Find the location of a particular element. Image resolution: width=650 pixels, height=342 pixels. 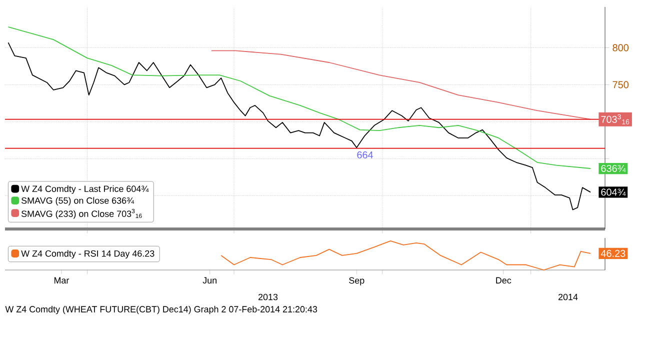

annotation: 604¾ is located at coordinates (613, 192).